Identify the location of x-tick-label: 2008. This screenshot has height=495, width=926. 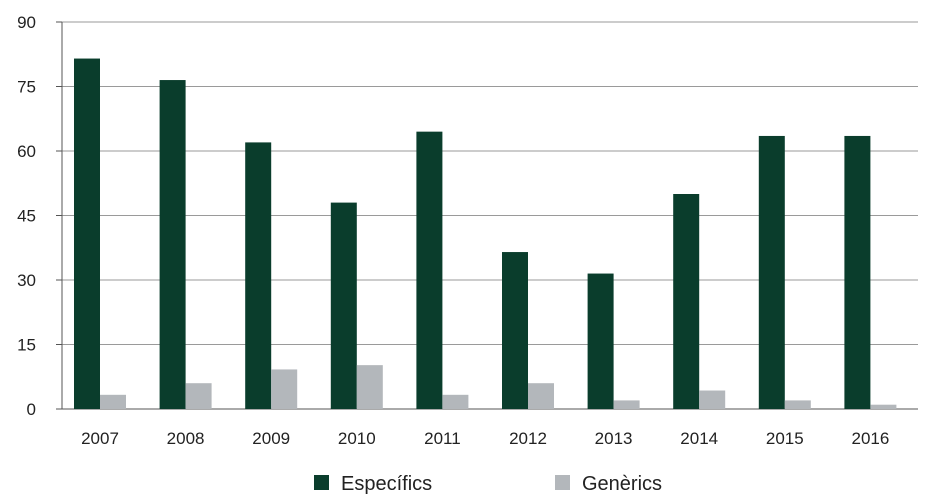
(186, 438).